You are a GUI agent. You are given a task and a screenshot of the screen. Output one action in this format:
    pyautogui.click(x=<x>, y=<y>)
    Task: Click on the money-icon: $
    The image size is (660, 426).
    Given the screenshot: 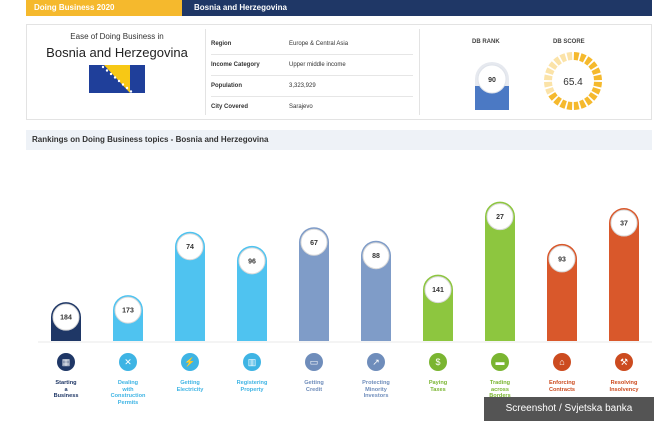 What is the action you would take?
    pyautogui.click(x=438, y=362)
    